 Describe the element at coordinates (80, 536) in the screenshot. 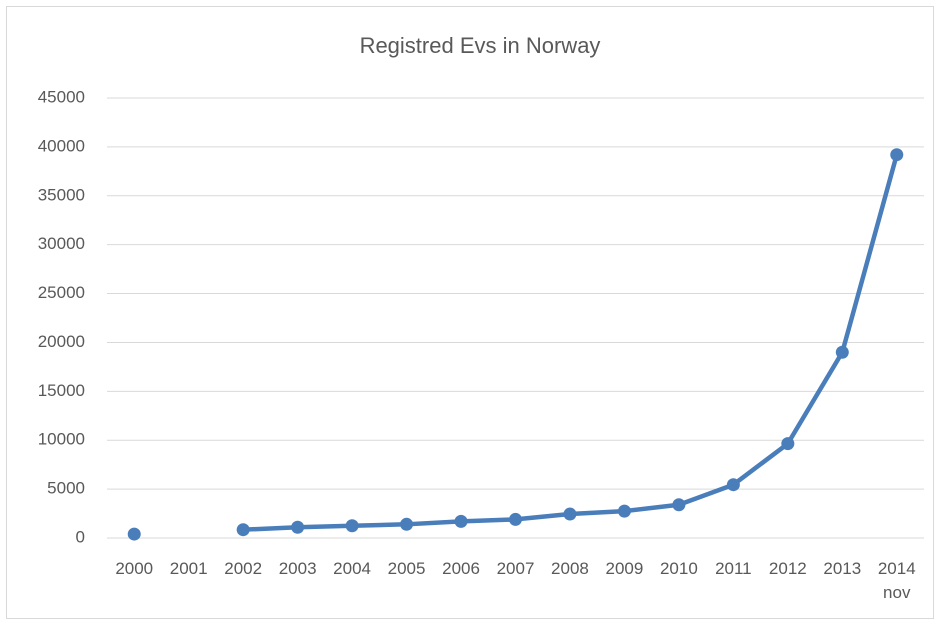

I see `y-tick-label: 0` at that location.